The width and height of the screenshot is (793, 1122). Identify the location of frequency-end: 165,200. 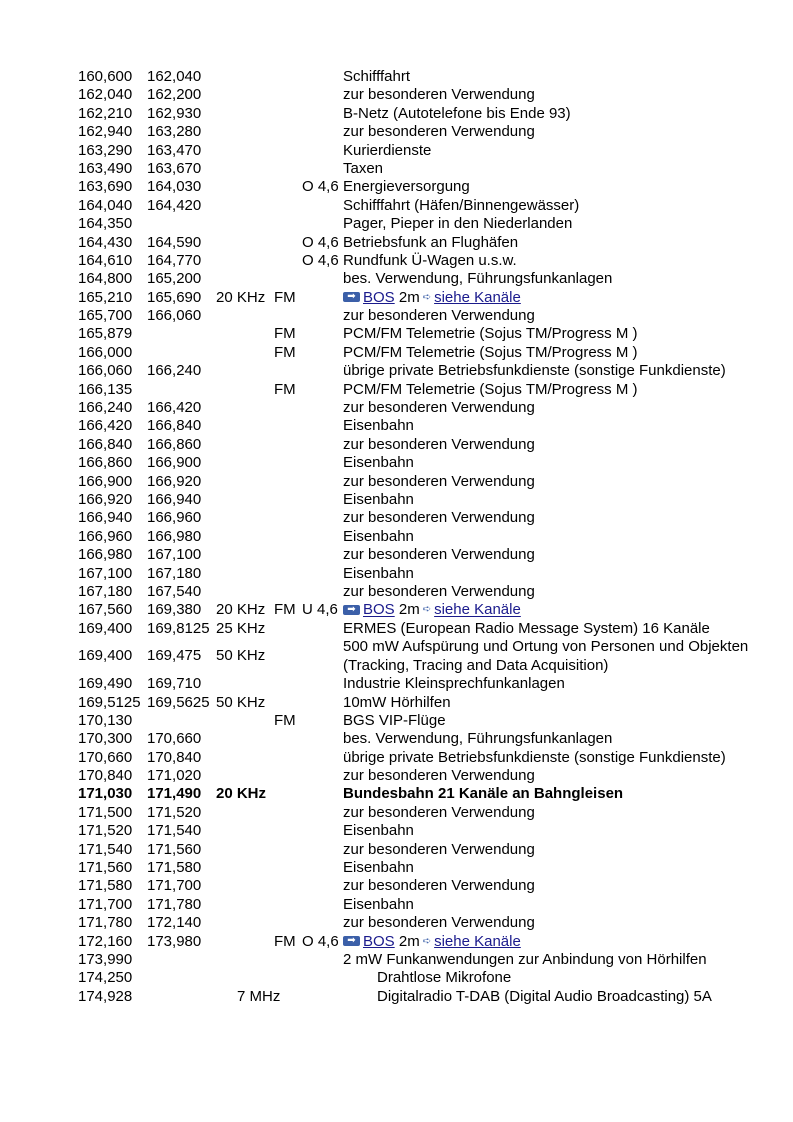
(174, 279).